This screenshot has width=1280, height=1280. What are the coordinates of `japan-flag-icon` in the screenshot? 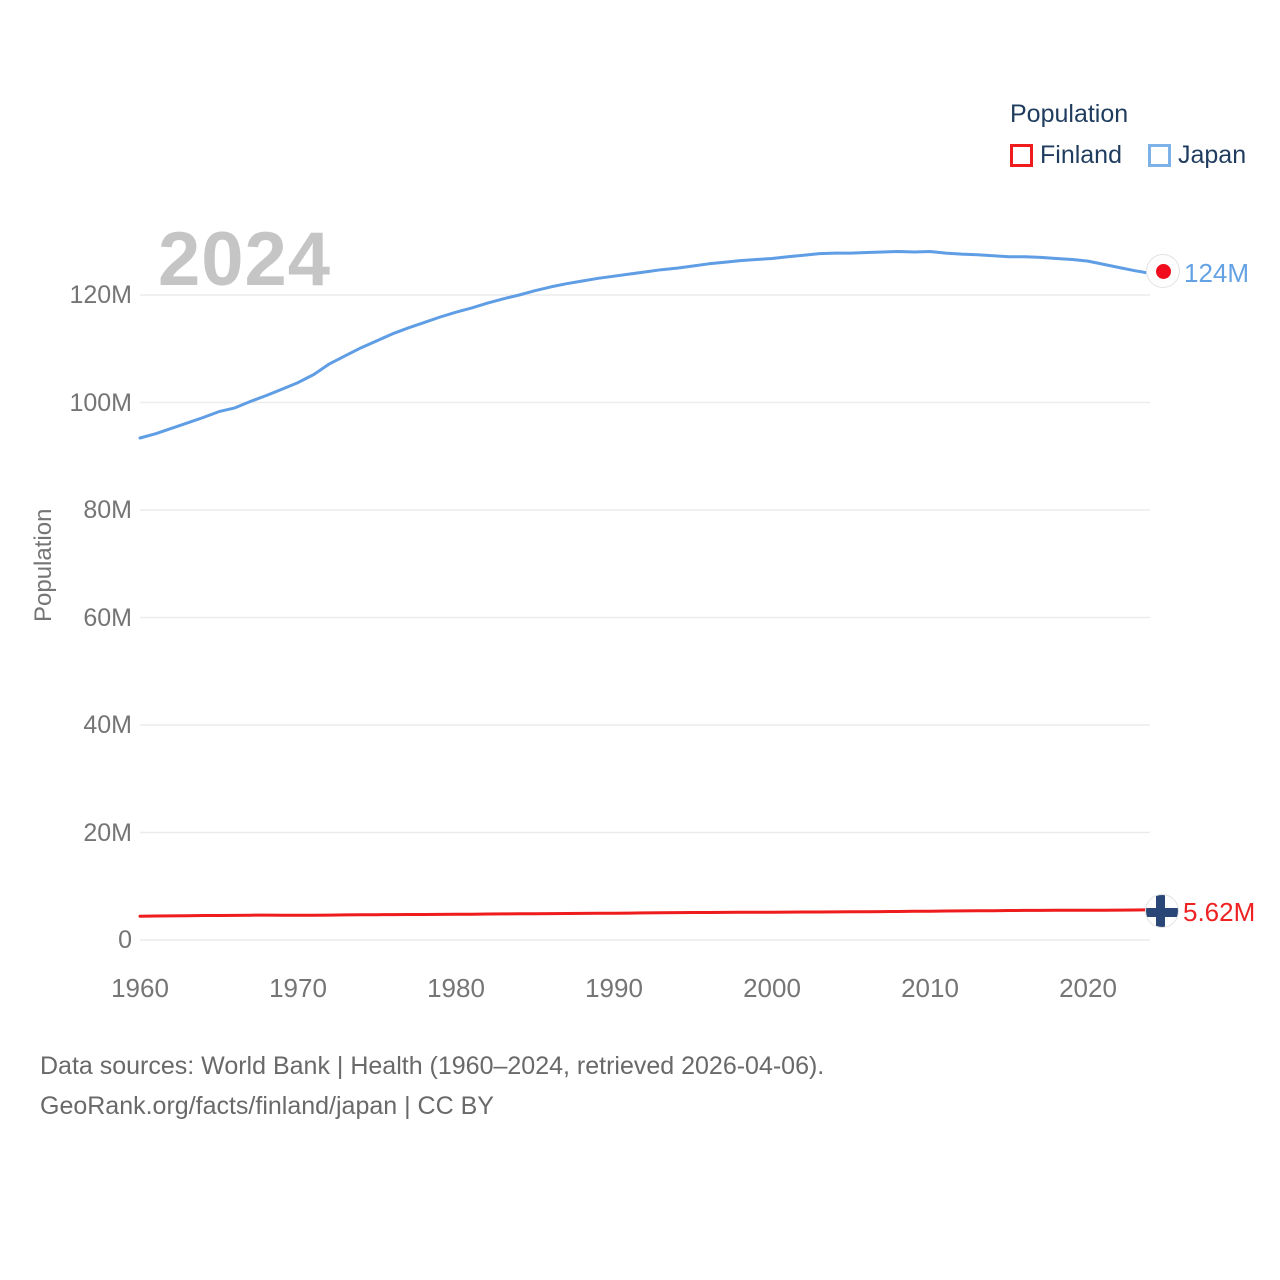 It's located at (1163, 271).